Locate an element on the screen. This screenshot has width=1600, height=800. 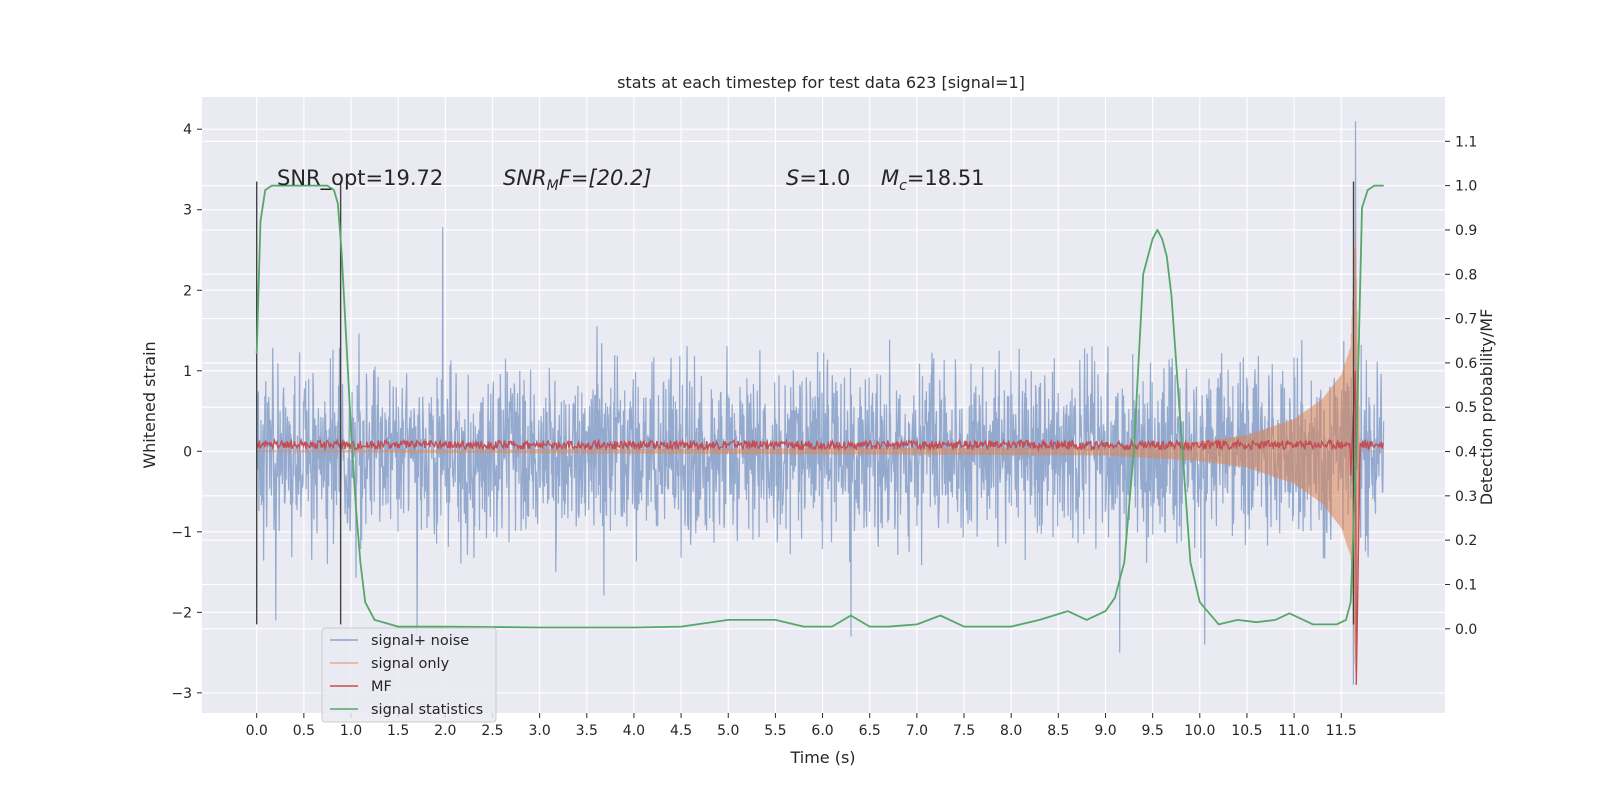
x-tick-label: 10.0 is located at coordinates (1199, 731).